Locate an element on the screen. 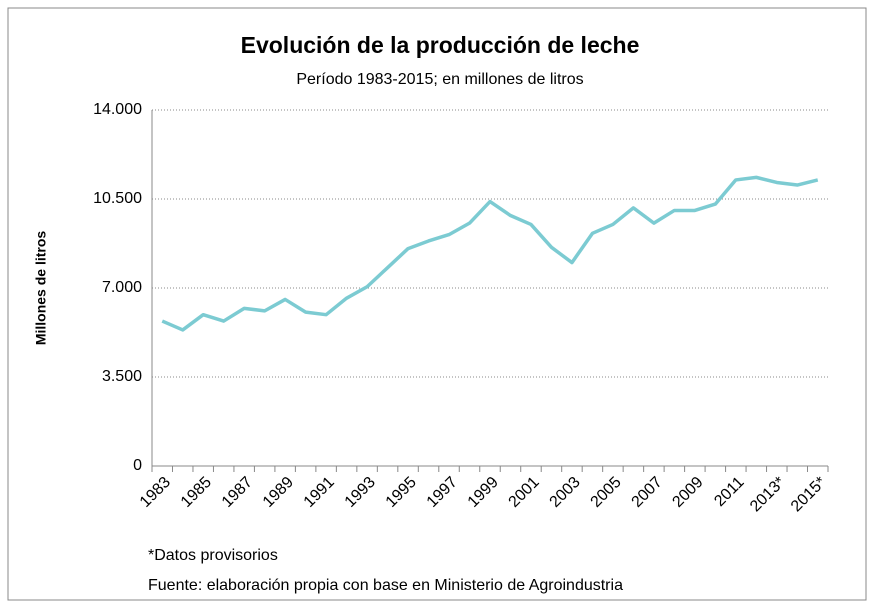 This screenshot has height=613, width=875. chart-subtitle: Período 1983-2015; en millones de litros is located at coordinates (439, 79).